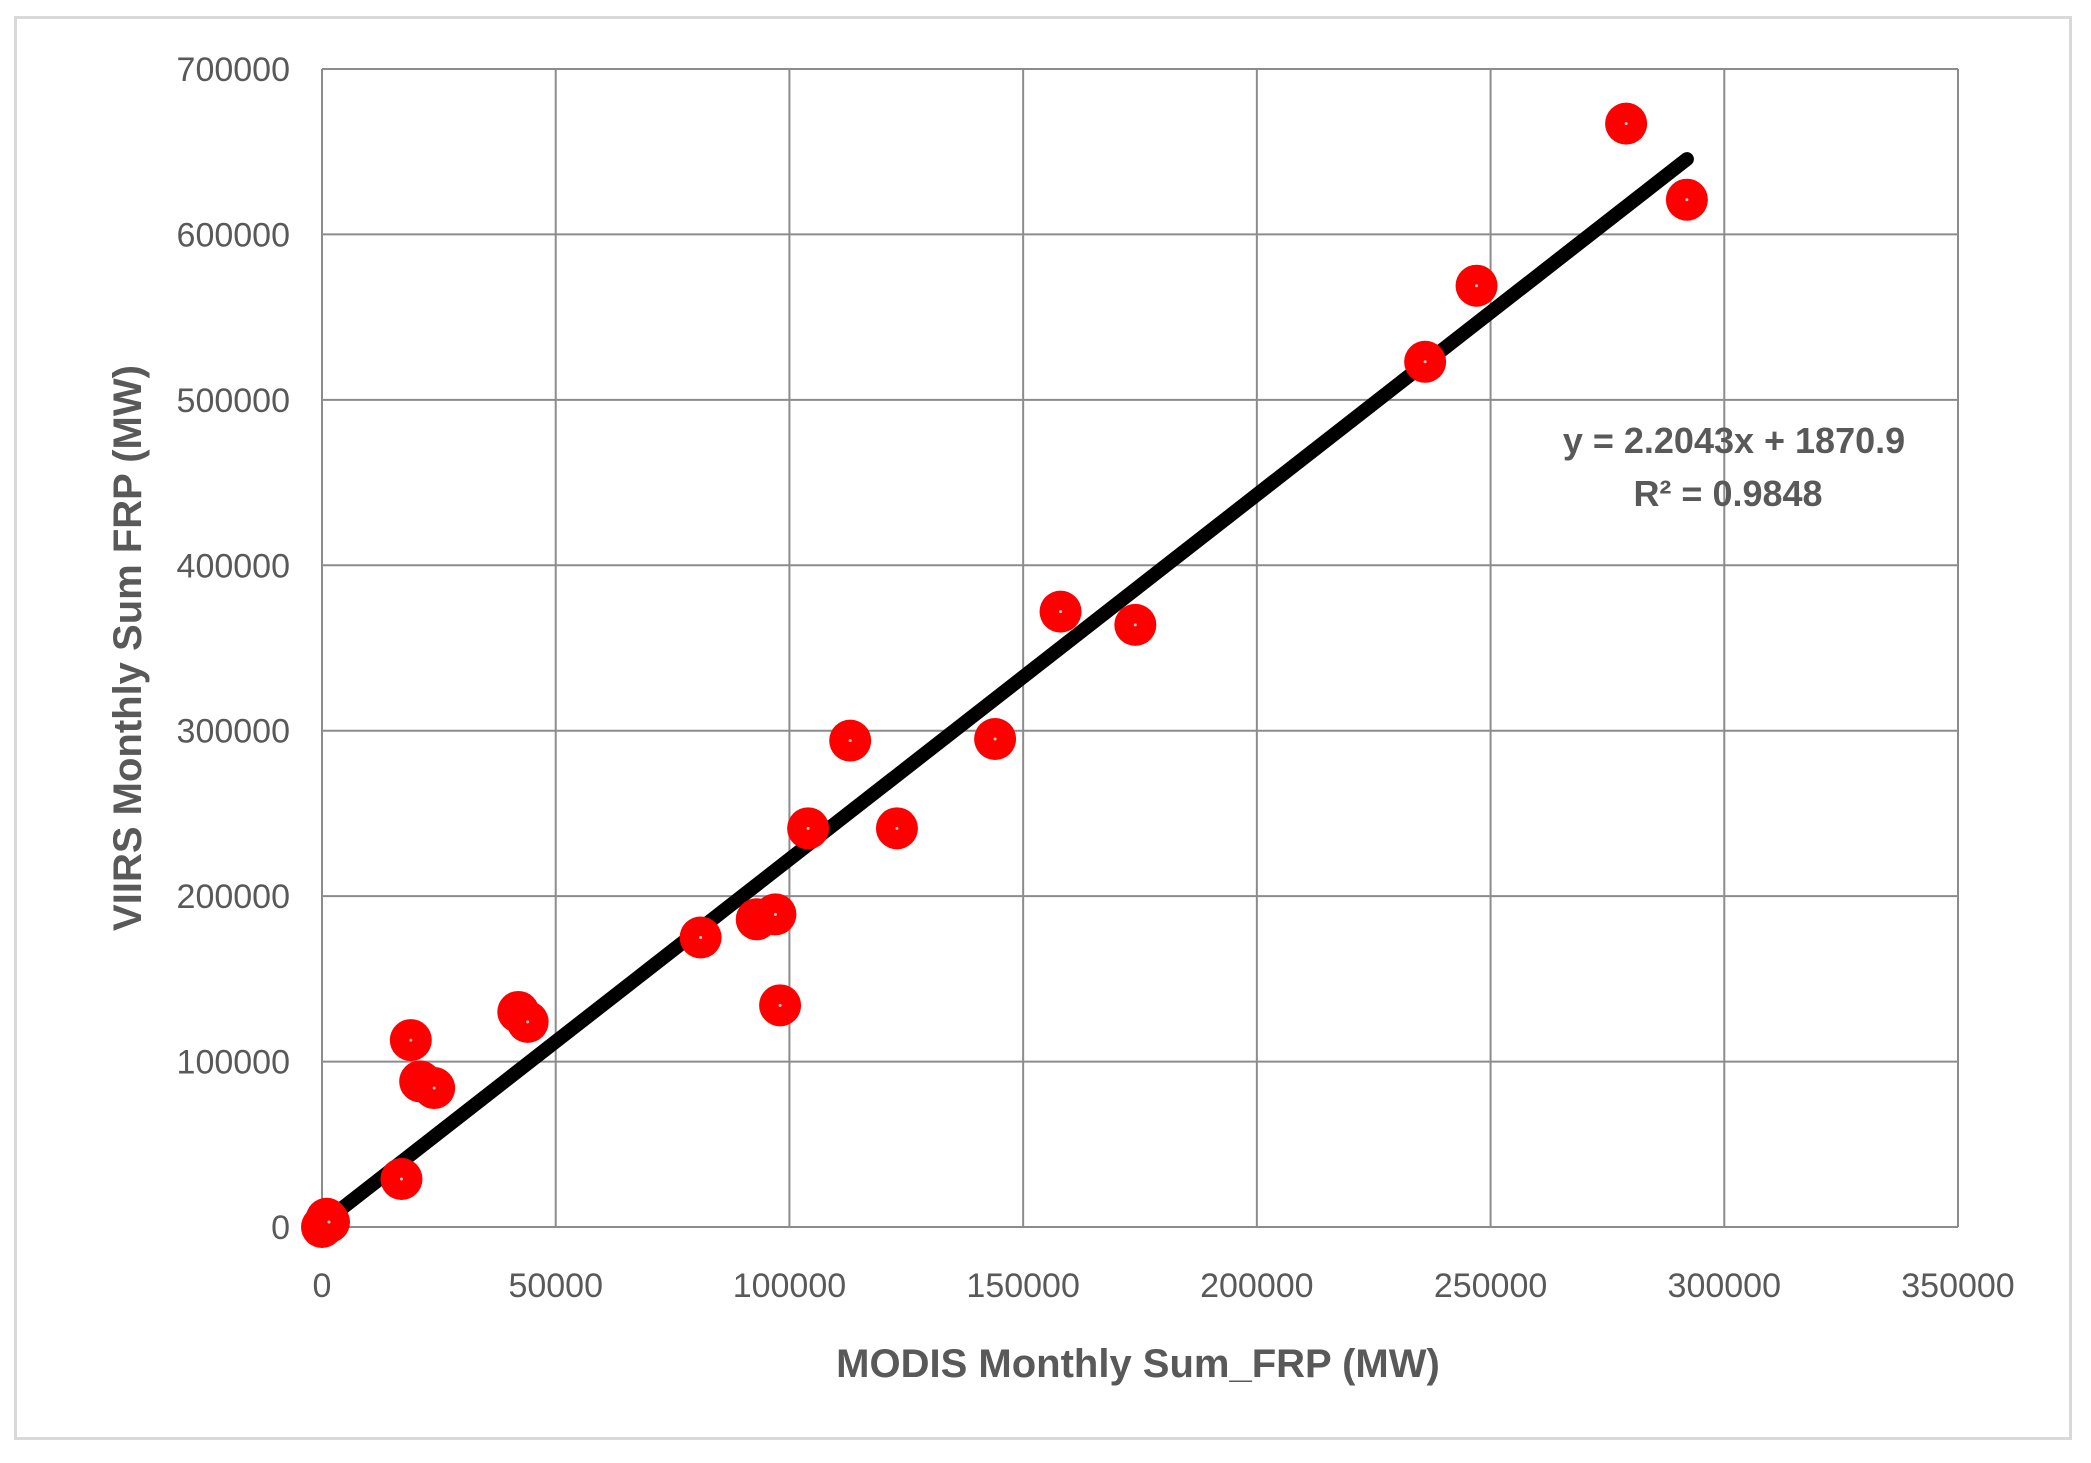 The image size is (2091, 1463). What do you see at coordinates (233, 1063) in the screenshot?
I see `y-tick-label: 100000` at bounding box center [233, 1063].